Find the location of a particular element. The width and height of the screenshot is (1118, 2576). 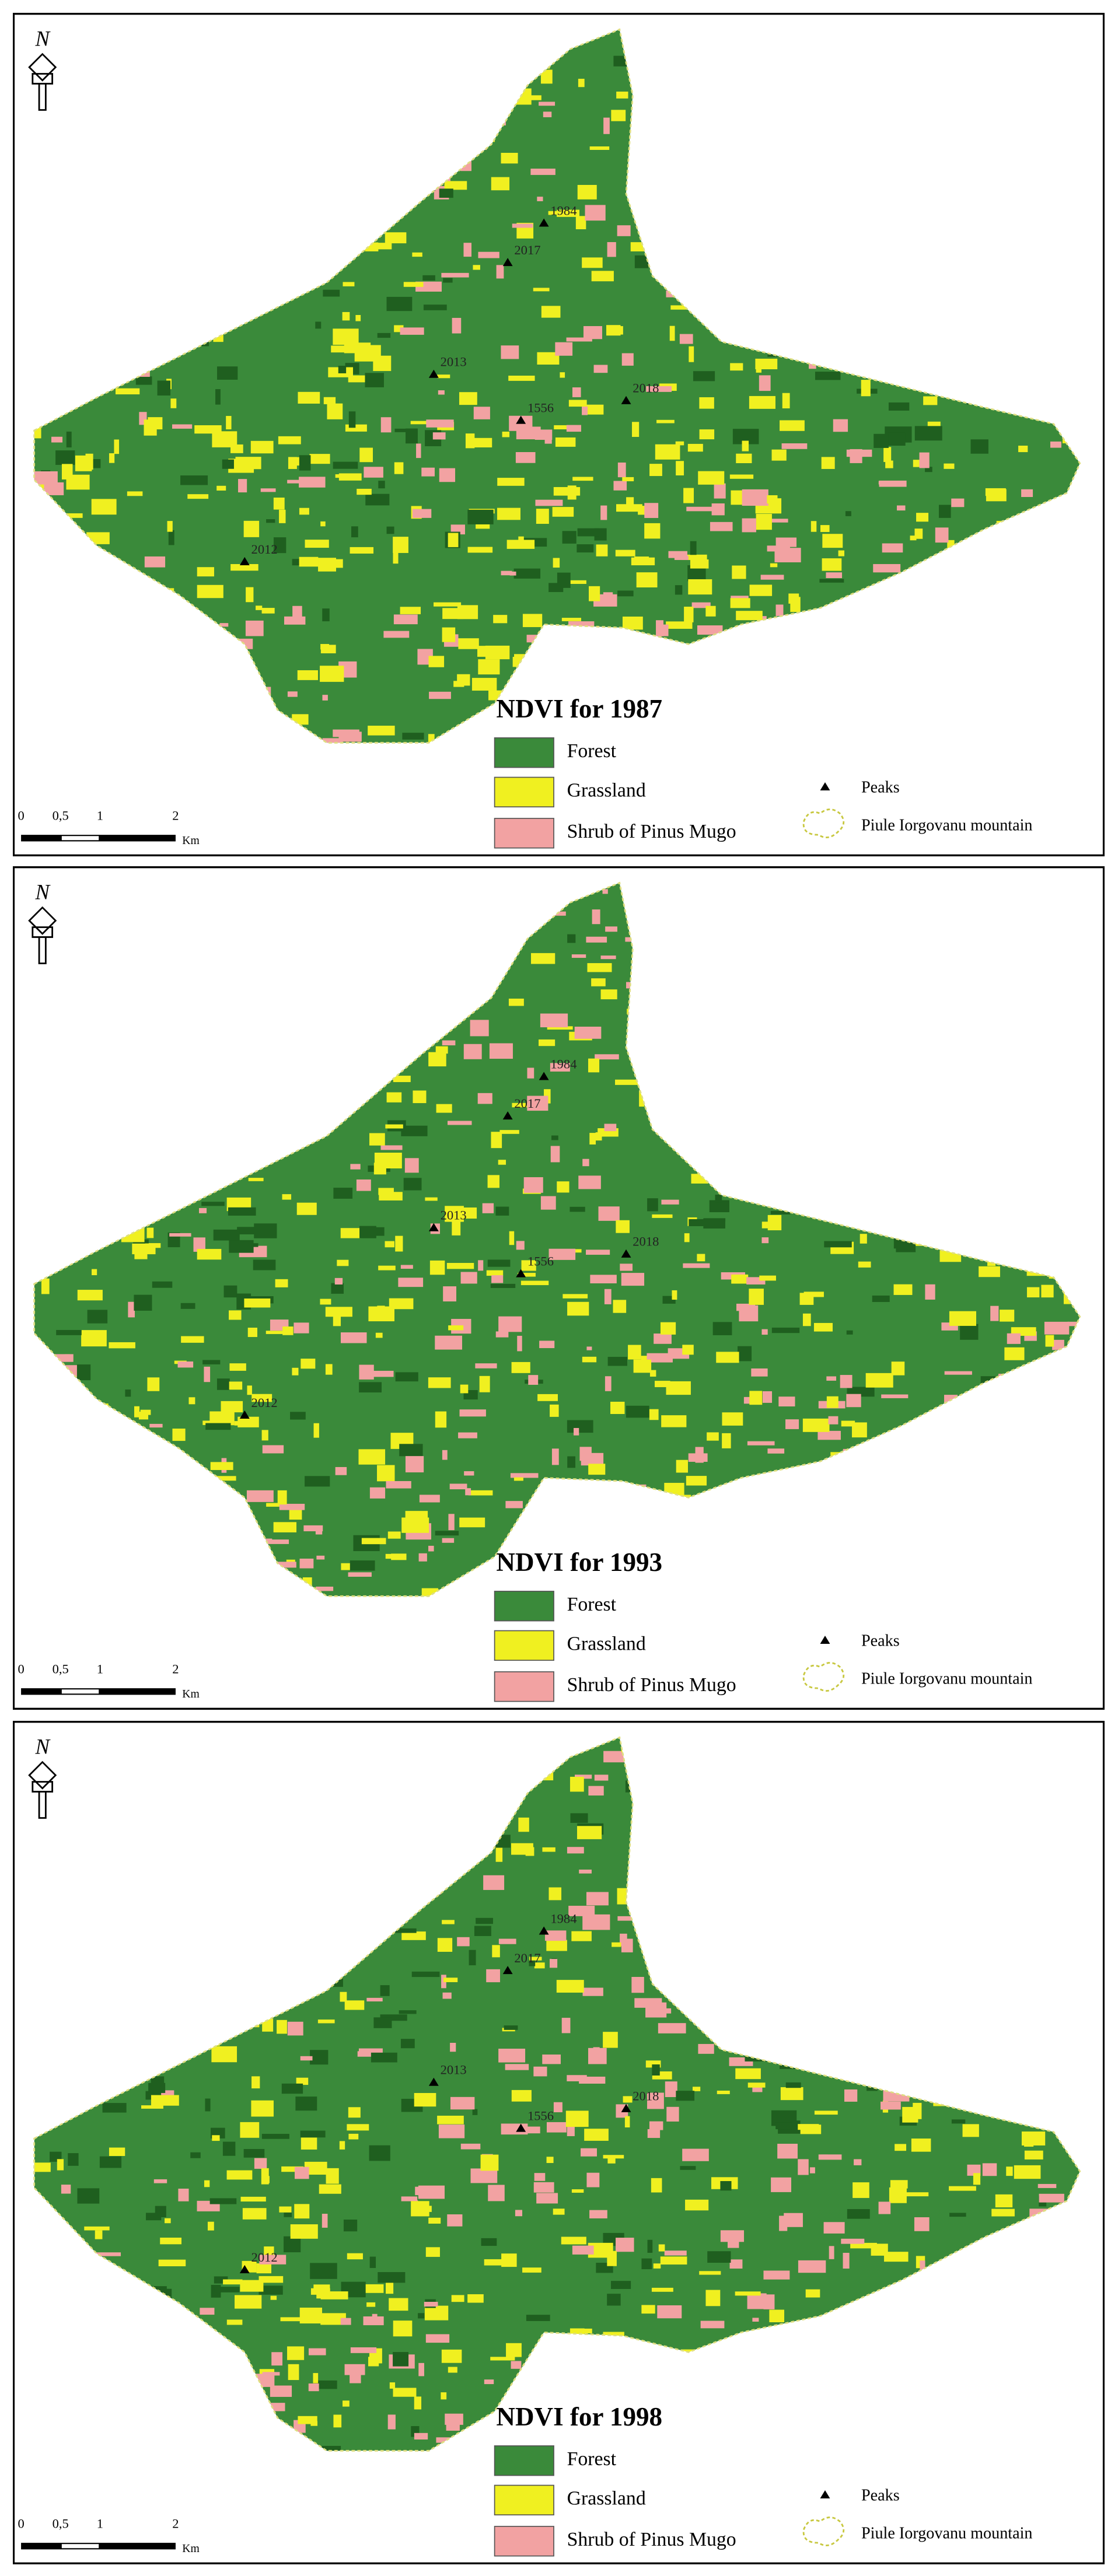

legend-label: Peaks is located at coordinates (880, 788).